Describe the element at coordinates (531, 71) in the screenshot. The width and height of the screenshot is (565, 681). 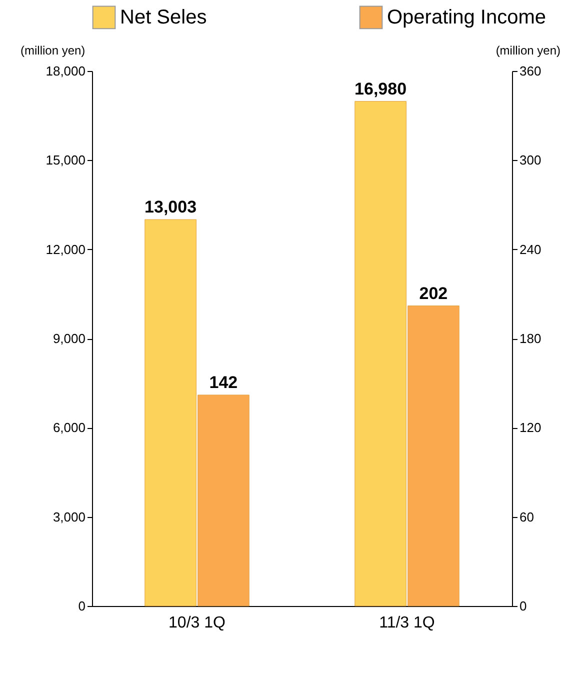
I see `y2-tick-label: 360` at that location.